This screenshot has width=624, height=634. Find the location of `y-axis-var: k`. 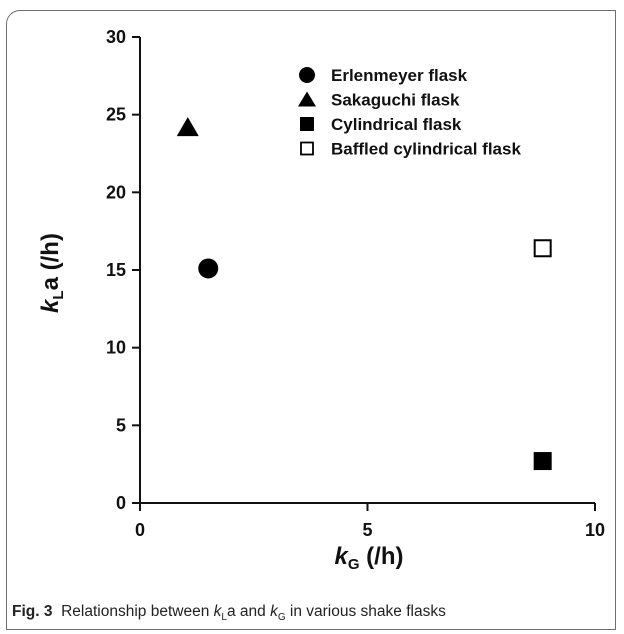

y-axis-var: k is located at coordinates (50, 305).